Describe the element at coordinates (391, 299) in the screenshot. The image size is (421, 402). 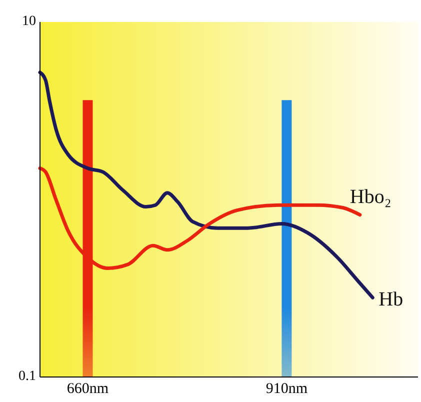
I see `series-label: Hb` at that location.